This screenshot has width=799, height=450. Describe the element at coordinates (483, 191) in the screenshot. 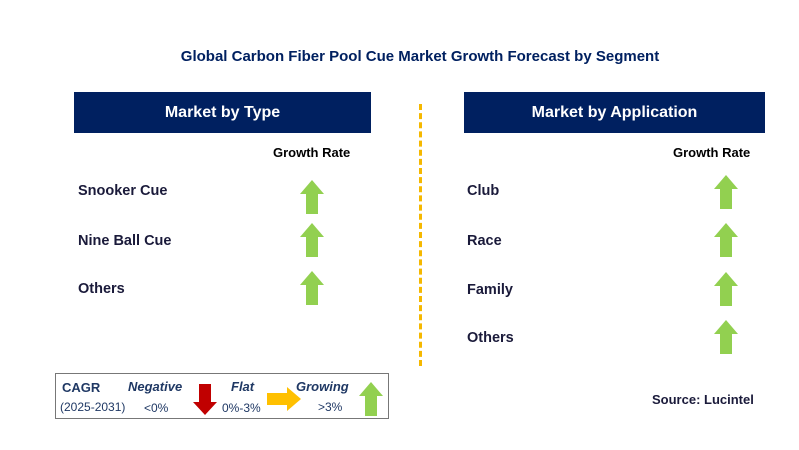

I see `application-label-club: Club` at that location.